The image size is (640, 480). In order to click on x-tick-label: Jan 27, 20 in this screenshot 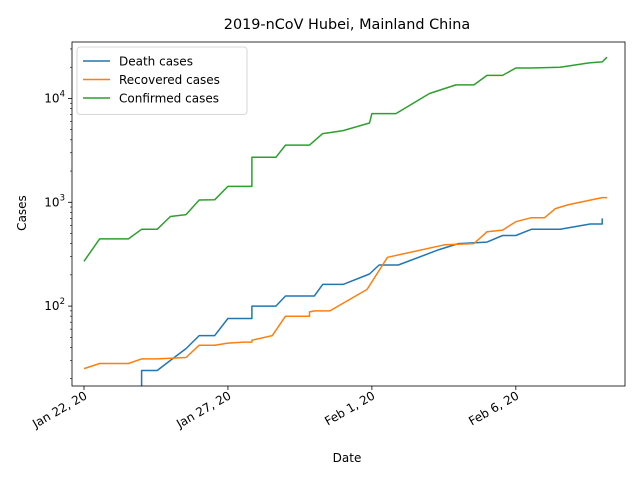, I will do `click(203, 409)`.